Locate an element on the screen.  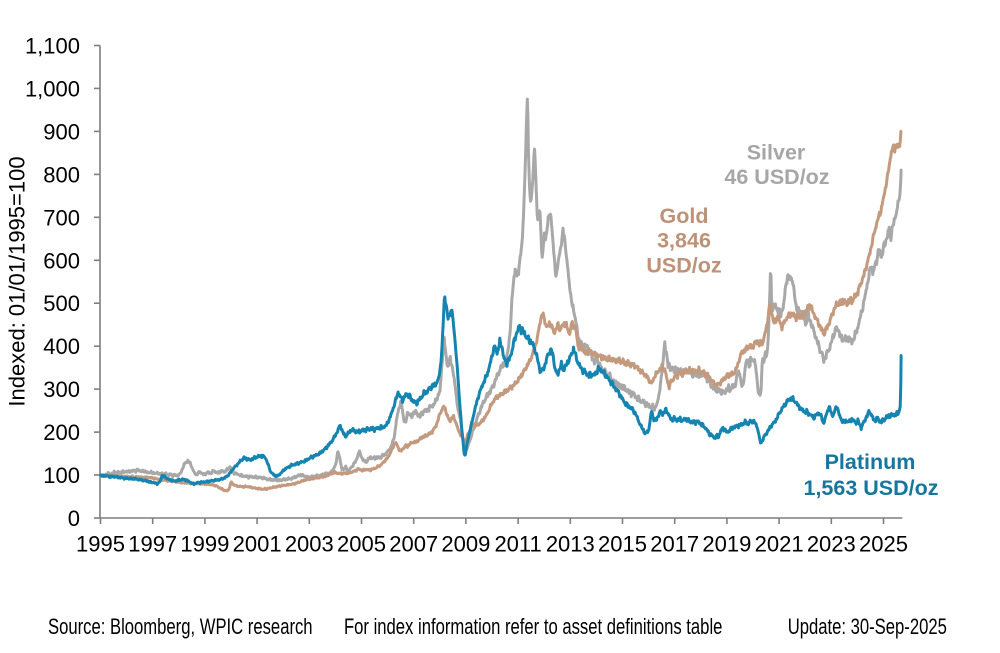
svg-text: 1995 is located at coordinates (100, 544).